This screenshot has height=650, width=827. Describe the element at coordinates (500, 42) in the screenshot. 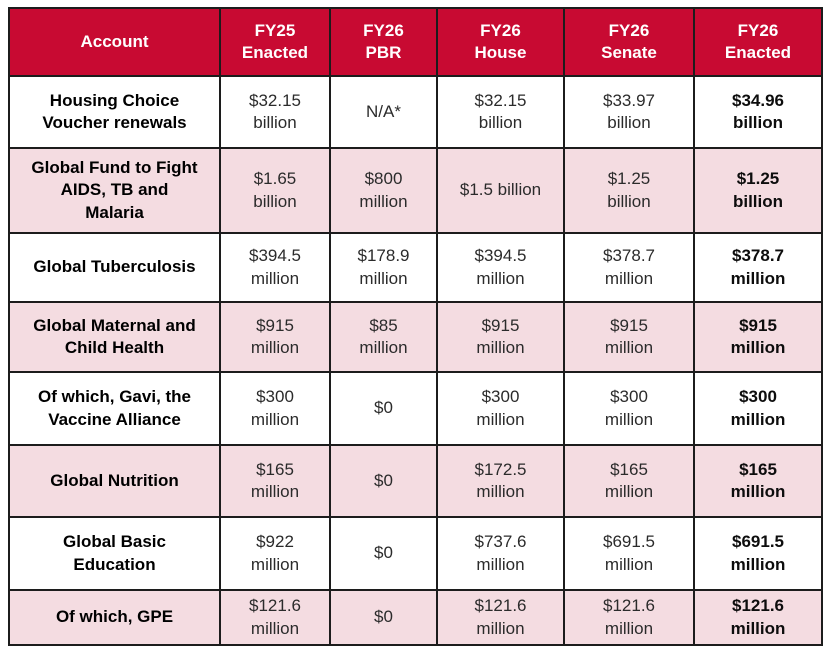

I see `column-header-fy26-house: FY26 House` at that location.